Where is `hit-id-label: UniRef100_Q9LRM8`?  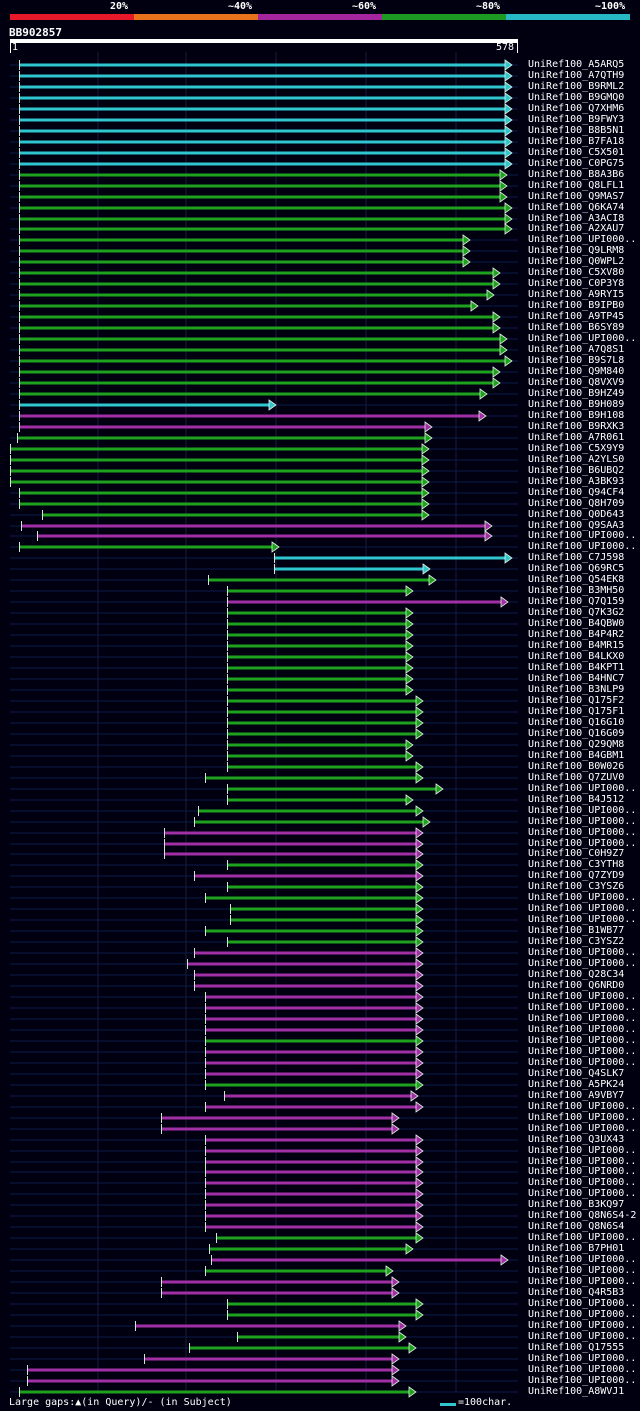 hit-id-label: UniRef100_Q9LRM8 is located at coordinates (576, 250).